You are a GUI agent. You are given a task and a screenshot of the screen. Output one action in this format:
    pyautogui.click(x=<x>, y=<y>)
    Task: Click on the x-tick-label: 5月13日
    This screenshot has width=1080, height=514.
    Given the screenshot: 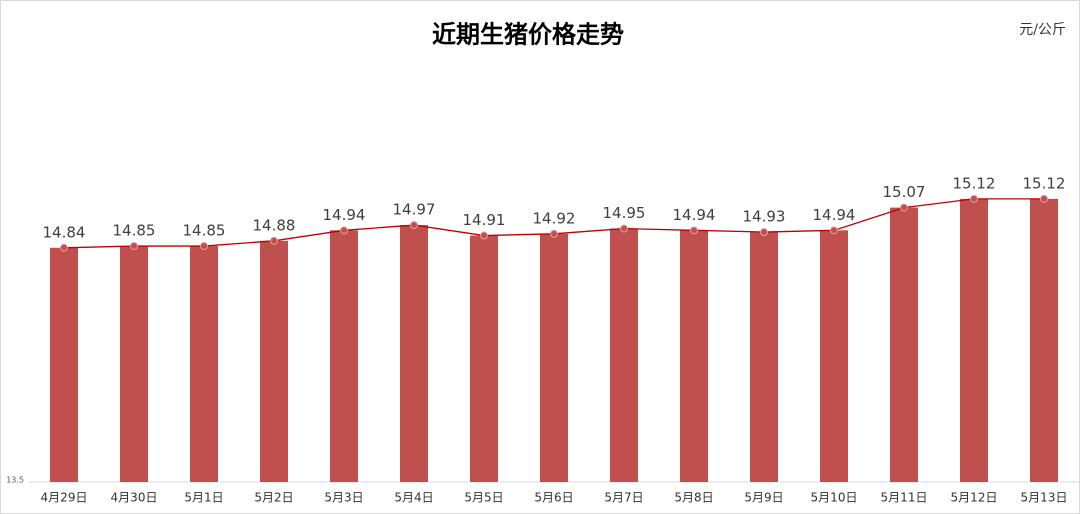 What is the action you would take?
    pyautogui.click(x=1044, y=498)
    